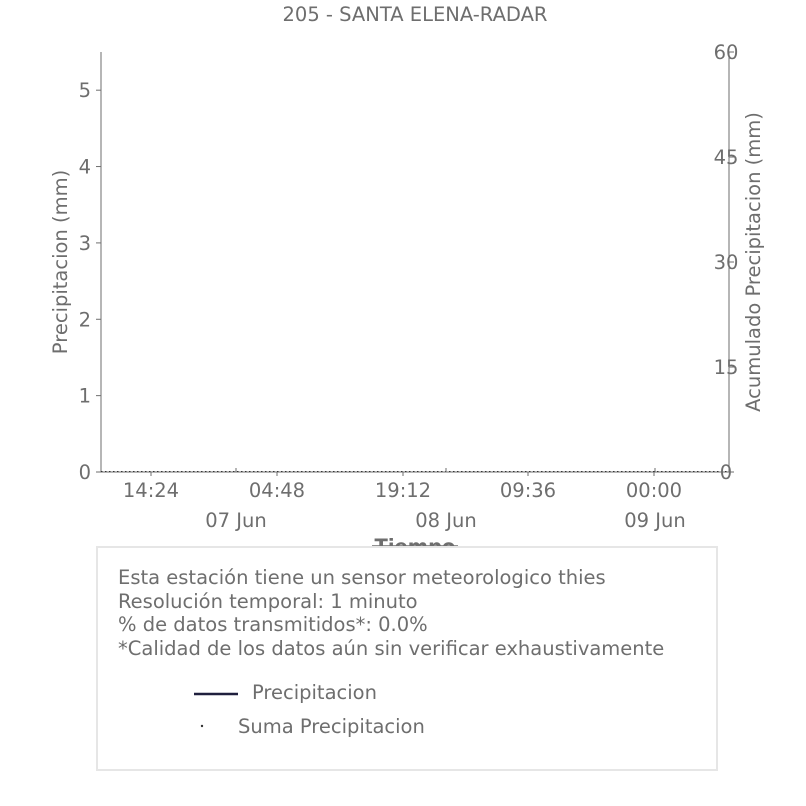 The image size is (806, 806). Describe the element at coordinates (654, 520) in the screenshot. I see `x-date-label: 09 Jun` at that location.